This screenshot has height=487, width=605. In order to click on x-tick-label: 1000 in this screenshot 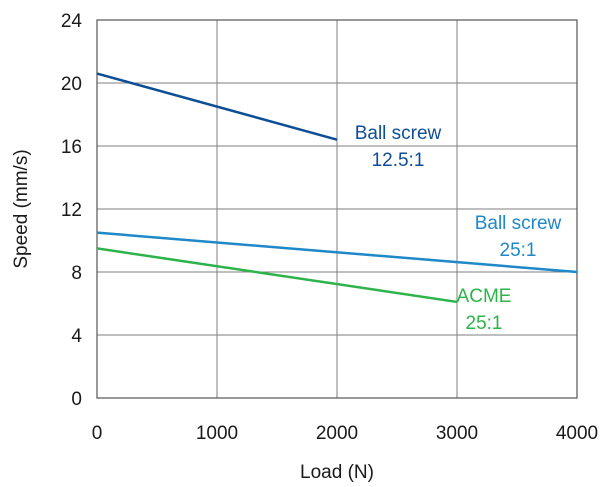, I will do `click(217, 433)`.